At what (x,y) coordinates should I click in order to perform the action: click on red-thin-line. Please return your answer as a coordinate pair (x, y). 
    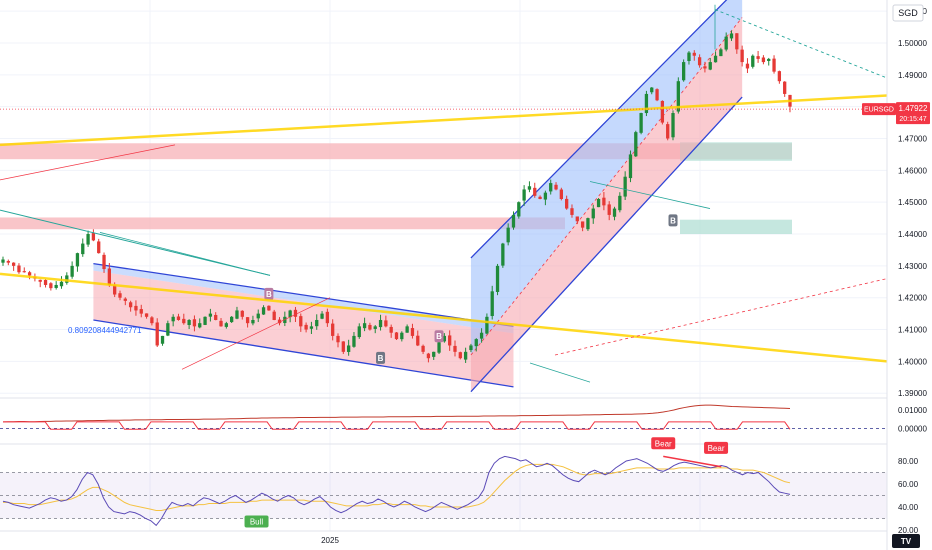
    Looking at the image, I should click on (256, 333).